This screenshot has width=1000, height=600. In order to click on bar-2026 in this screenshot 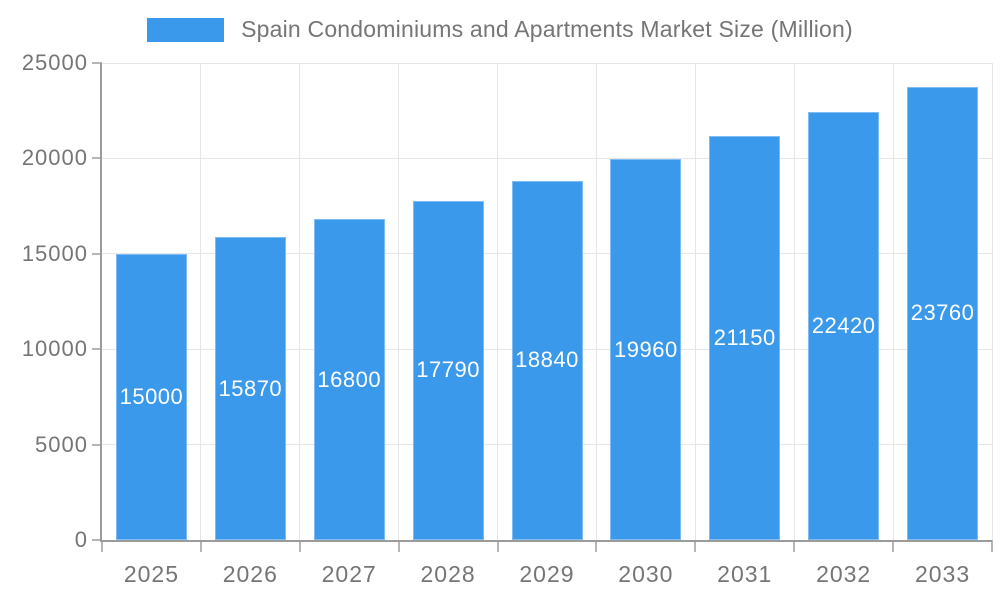, I will do `click(250, 388)`.